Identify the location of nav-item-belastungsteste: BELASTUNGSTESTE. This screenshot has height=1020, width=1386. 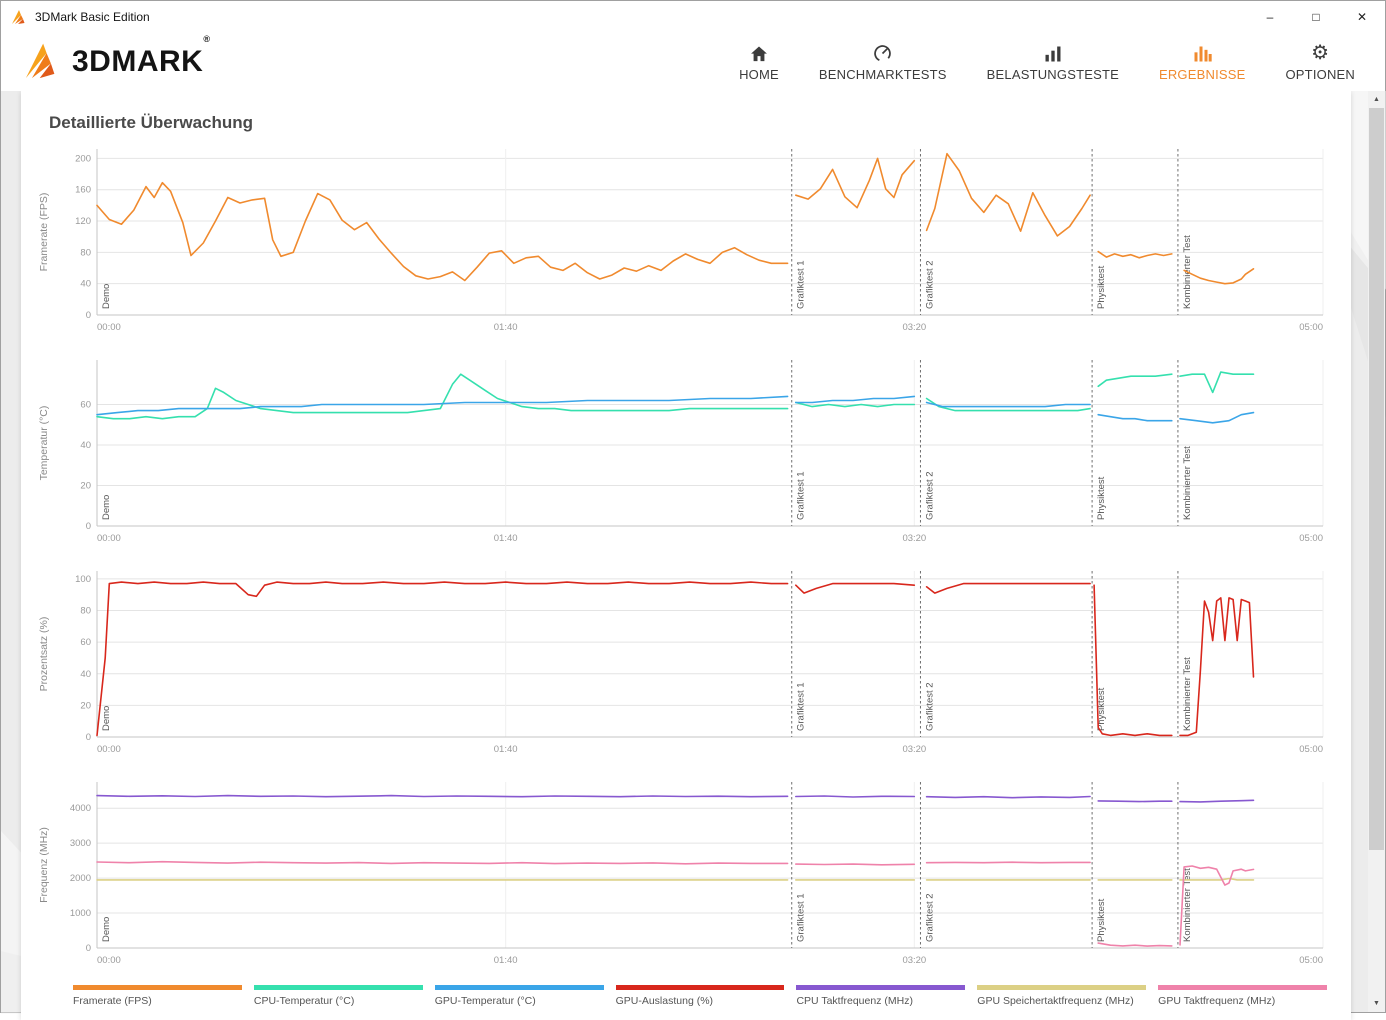
(1053, 62).